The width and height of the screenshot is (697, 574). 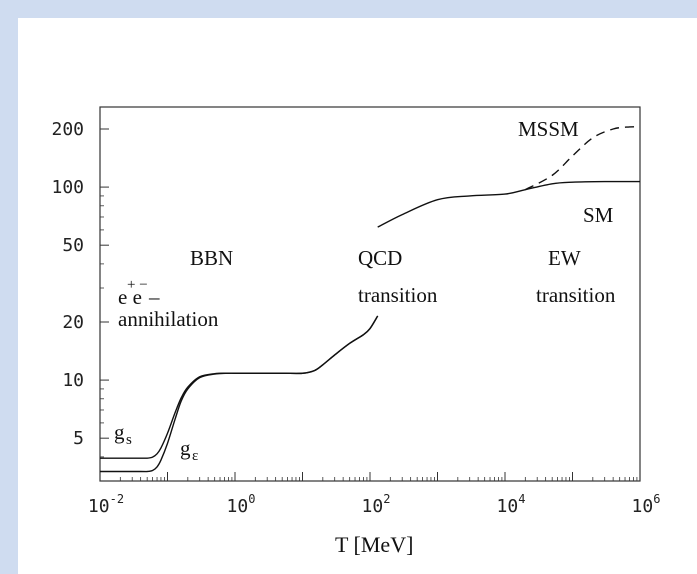 What do you see at coordinates (137, 285) in the screenshot?
I see `annotation-ee-charges: + −` at bounding box center [137, 285].